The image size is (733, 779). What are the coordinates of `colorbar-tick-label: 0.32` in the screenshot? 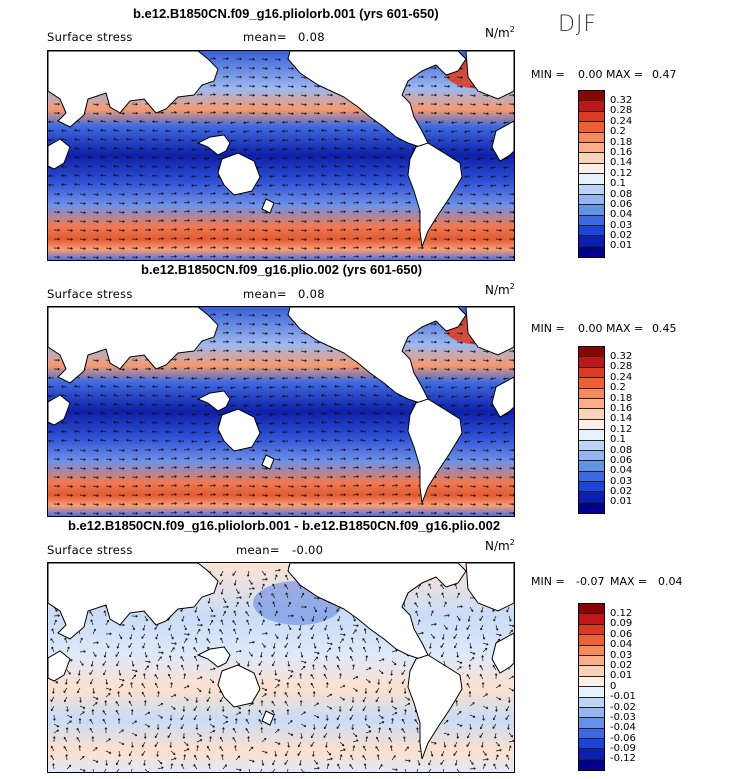 It's located at (621, 100).